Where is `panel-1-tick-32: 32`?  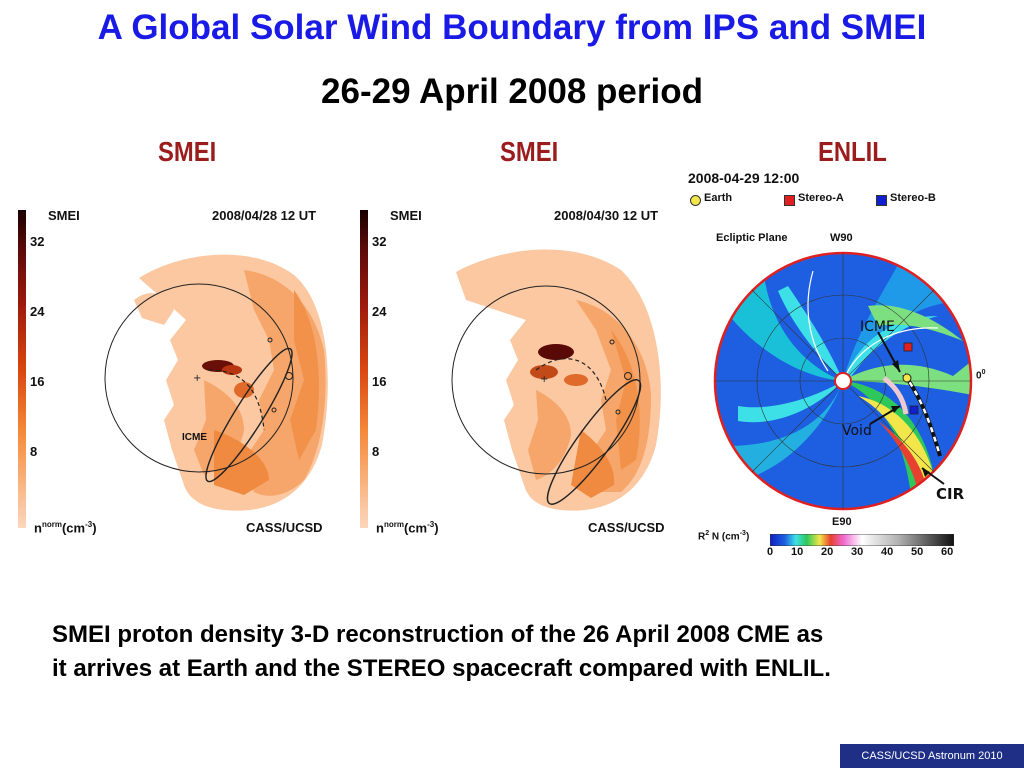
panel-1-tick-32: 32 is located at coordinates (37, 241).